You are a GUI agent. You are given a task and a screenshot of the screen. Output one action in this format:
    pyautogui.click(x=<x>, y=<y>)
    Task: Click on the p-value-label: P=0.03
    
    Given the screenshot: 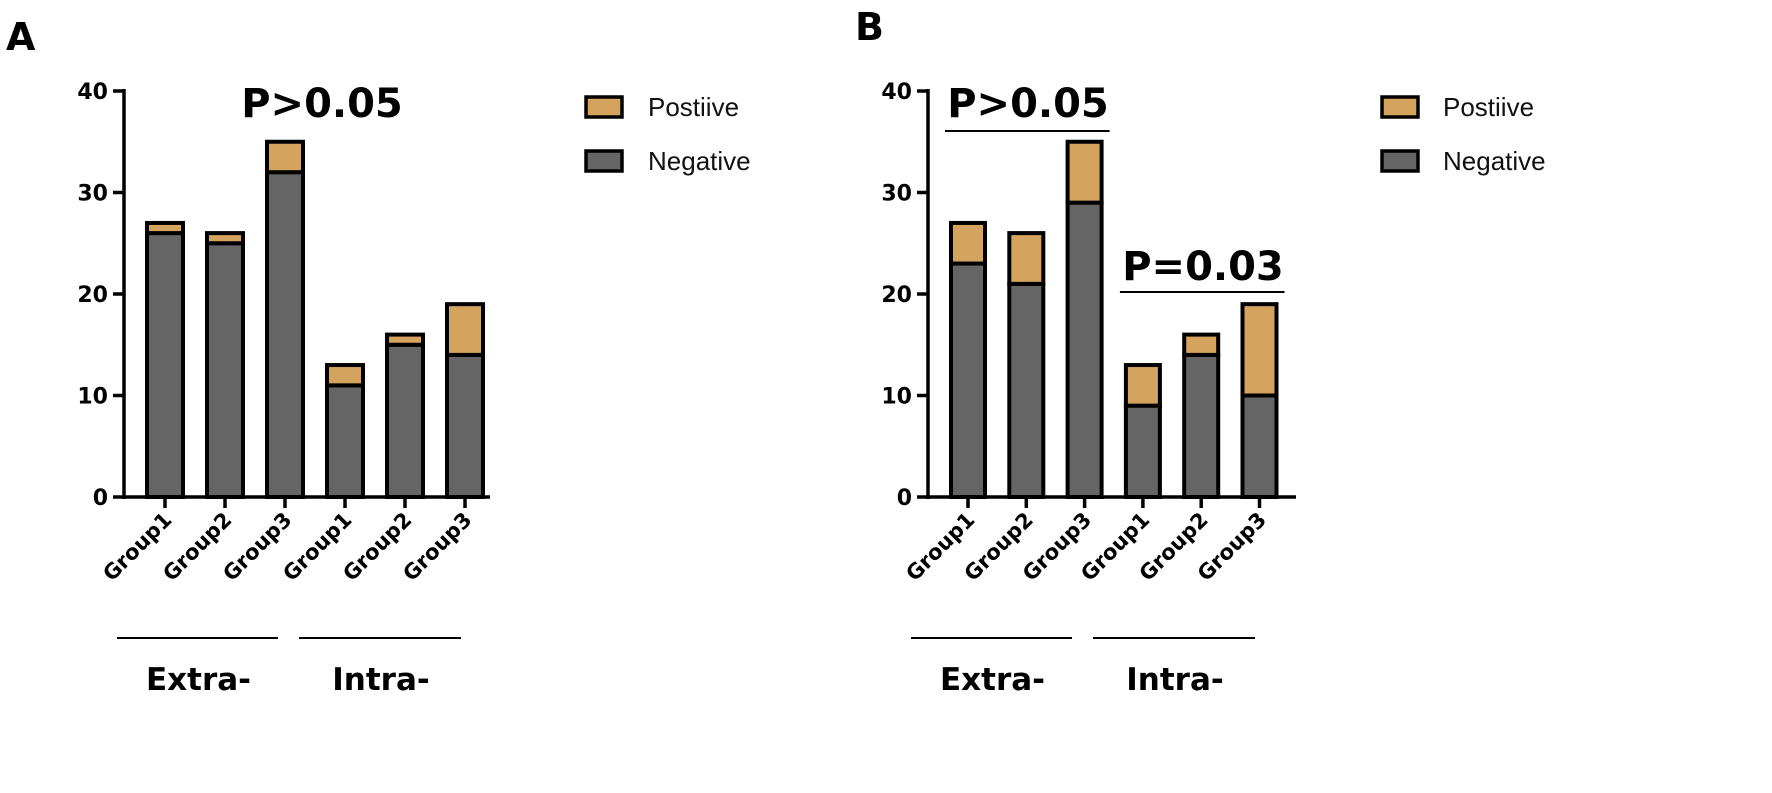 What is the action you would take?
    pyautogui.click(x=1203, y=267)
    